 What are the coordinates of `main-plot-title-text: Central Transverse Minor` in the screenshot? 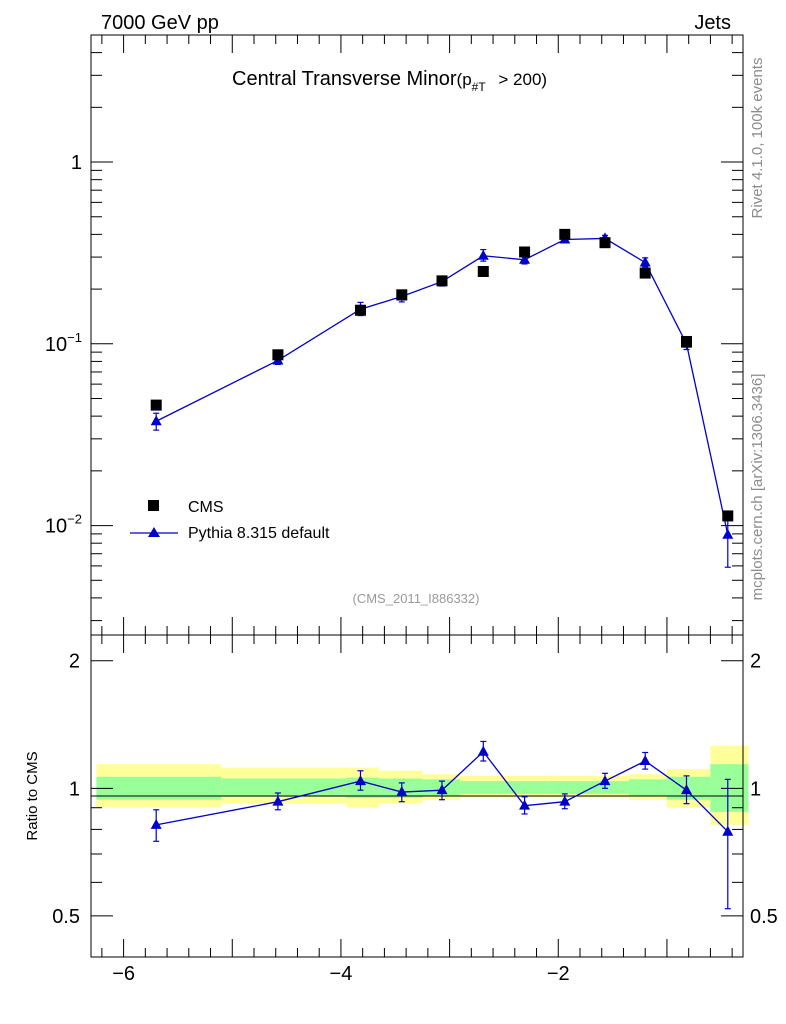 It's located at (344, 79).